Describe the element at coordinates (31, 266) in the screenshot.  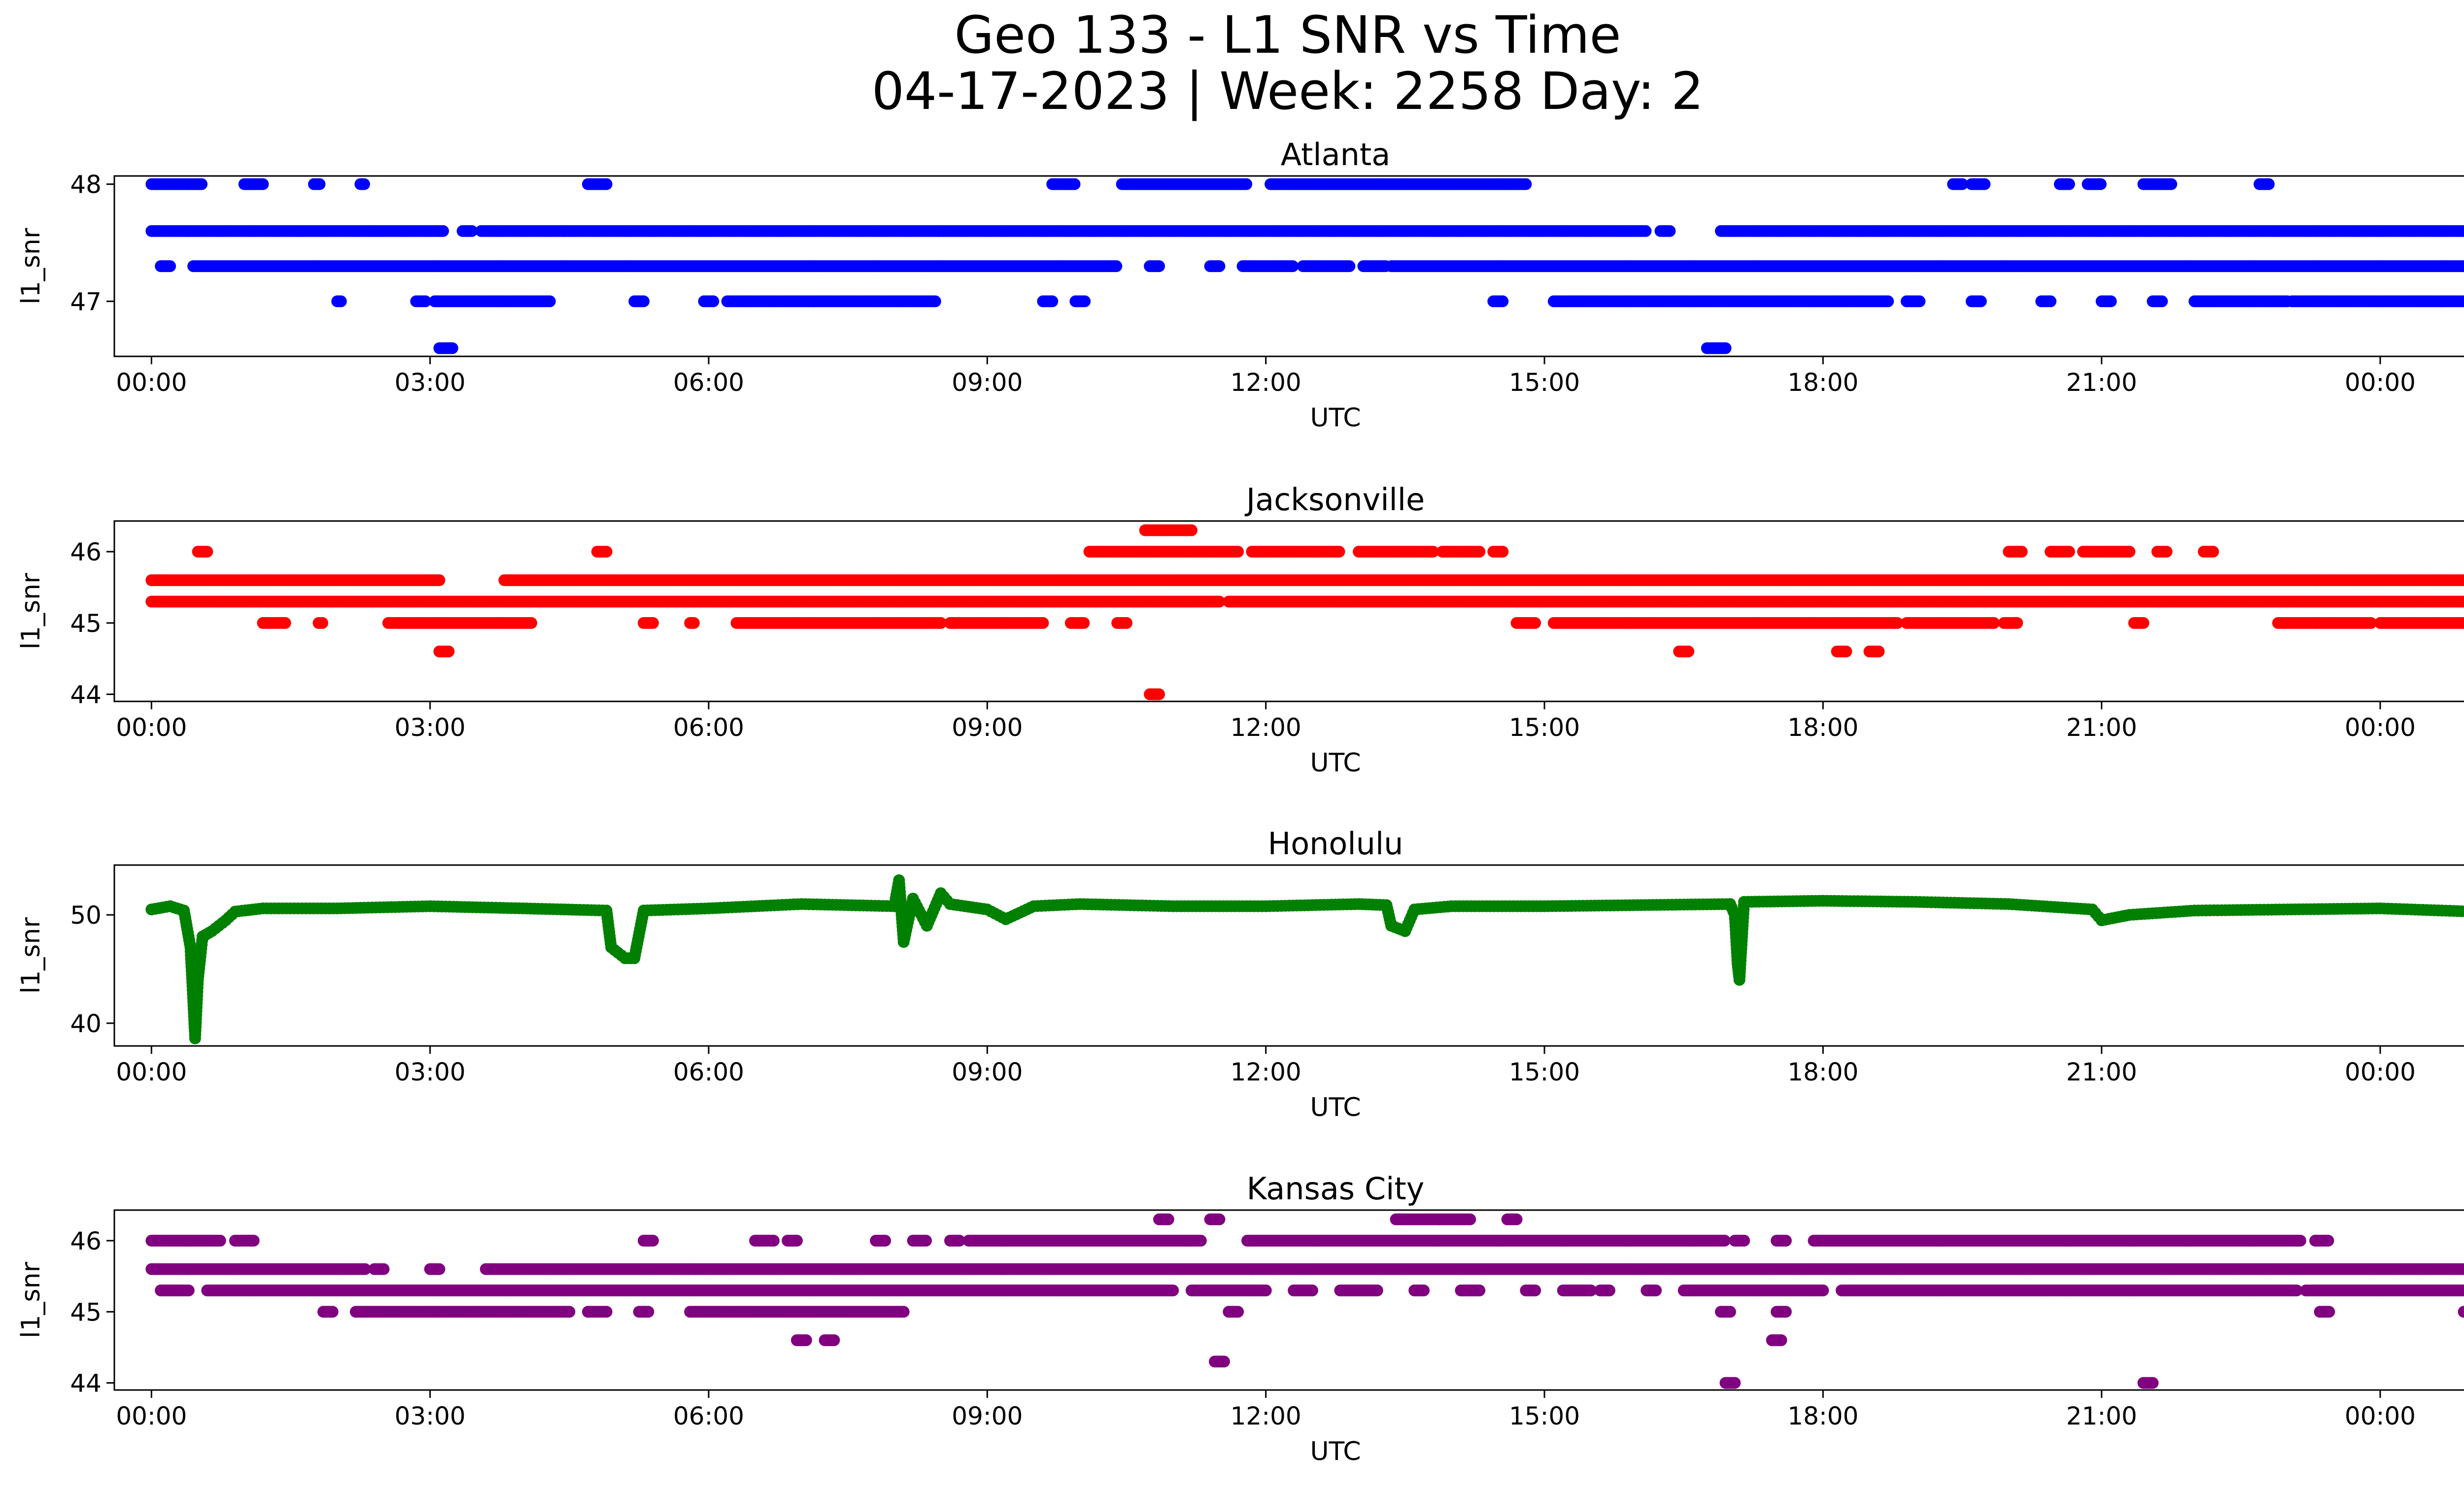
I see `y-axis-label: l1_snr` at that location.